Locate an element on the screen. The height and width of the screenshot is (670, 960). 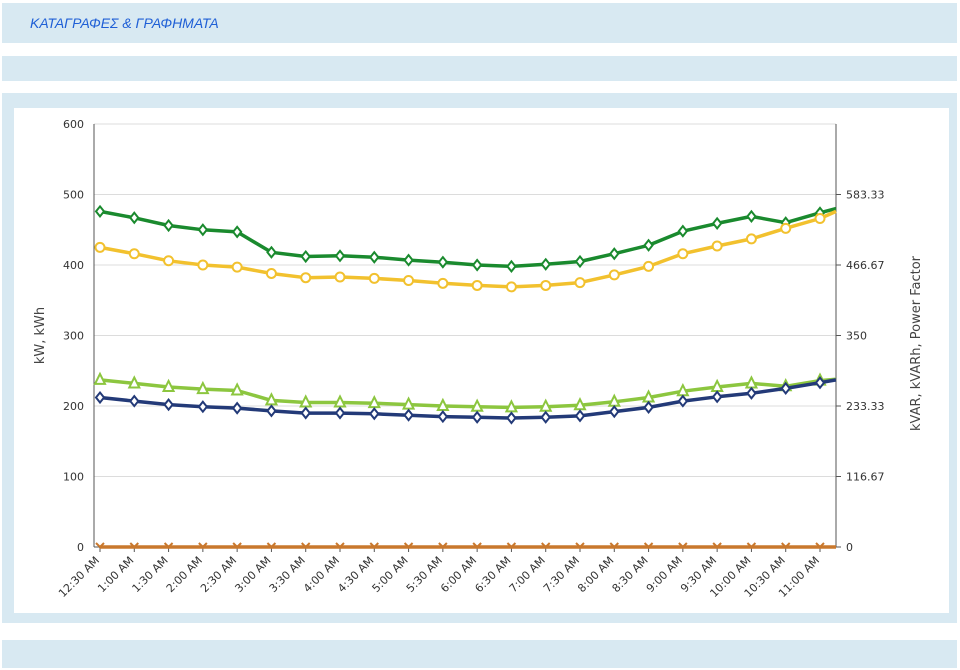
y2-tick-label: 466.67 is located at coordinates (865, 265).